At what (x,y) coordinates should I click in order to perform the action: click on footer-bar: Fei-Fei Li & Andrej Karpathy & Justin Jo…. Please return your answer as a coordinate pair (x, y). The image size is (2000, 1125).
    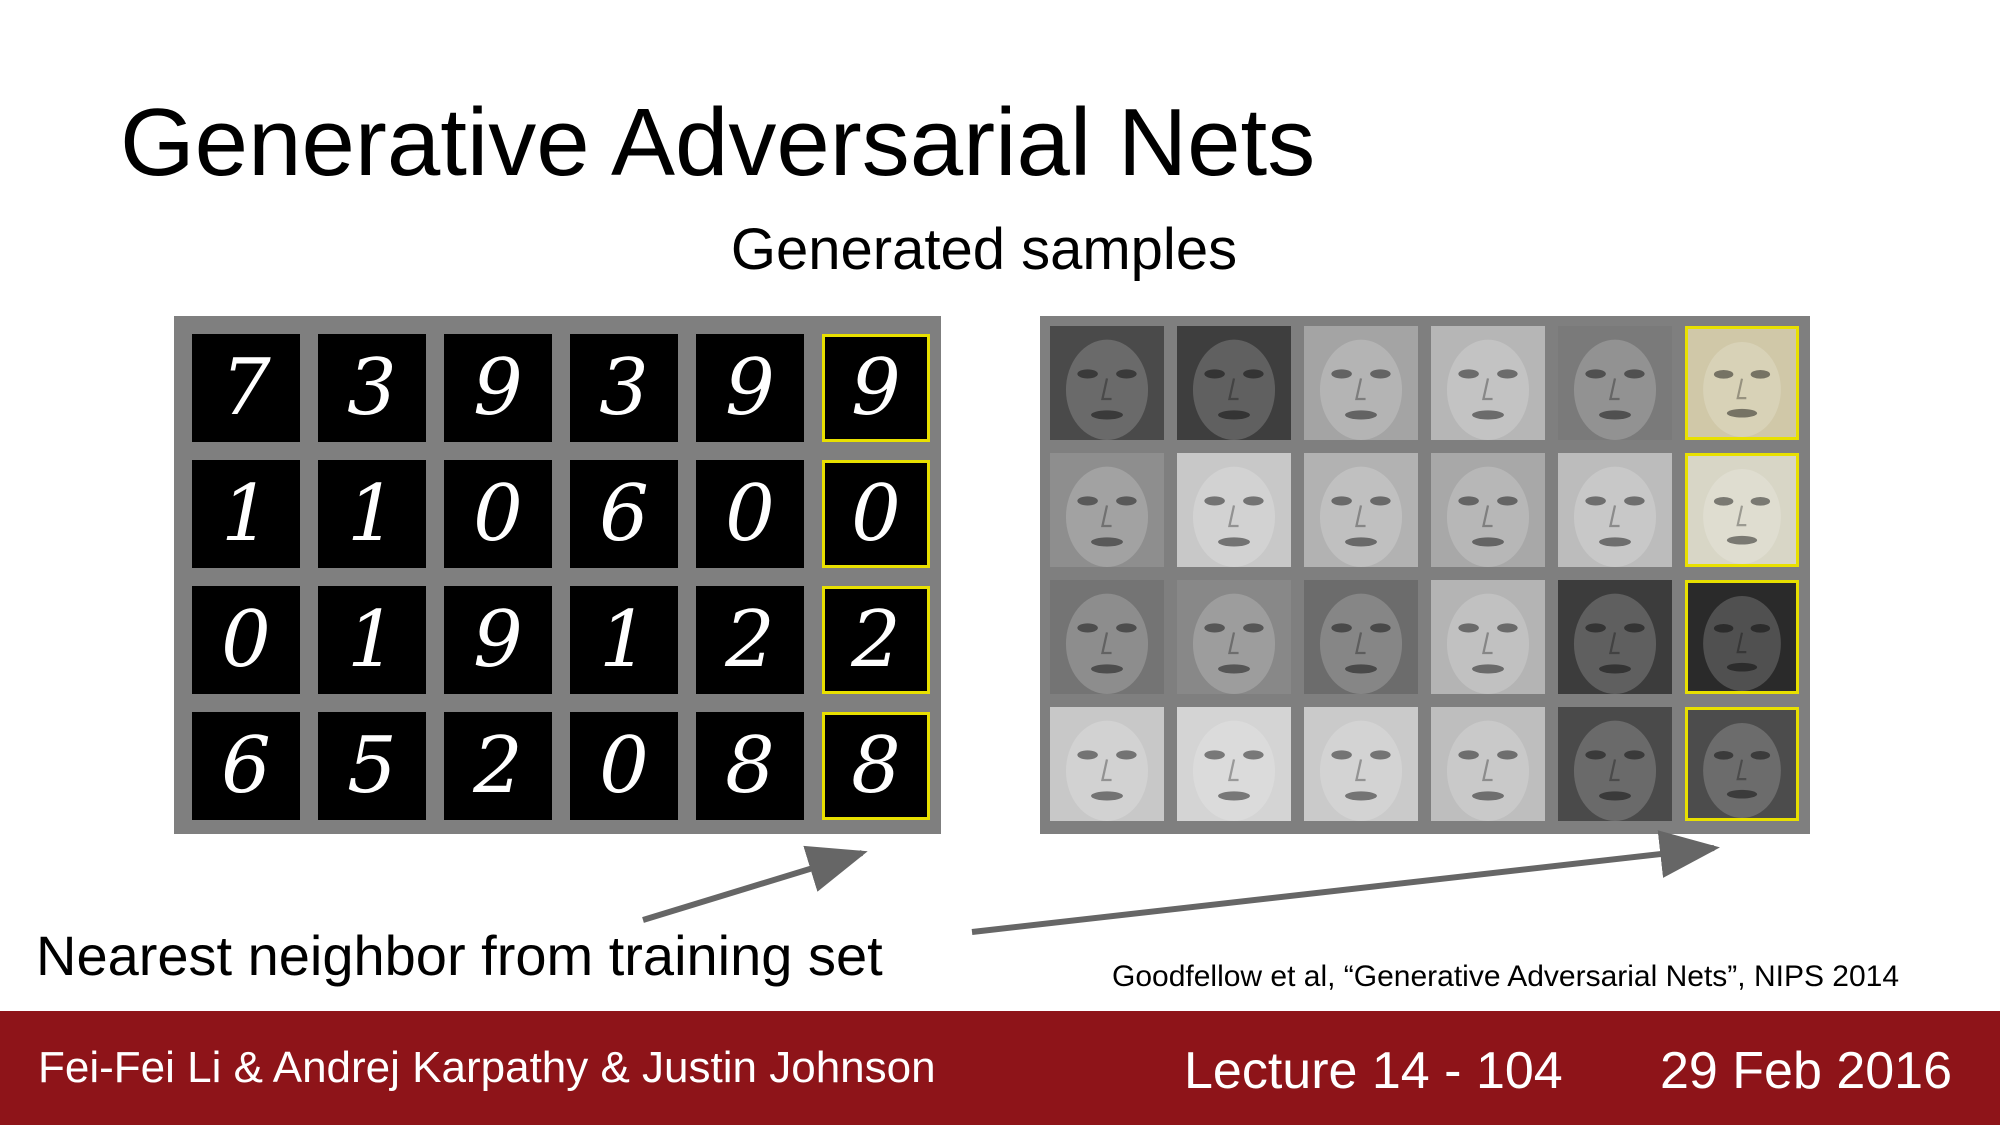
    Looking at the image, I should click on (1000, 1068).